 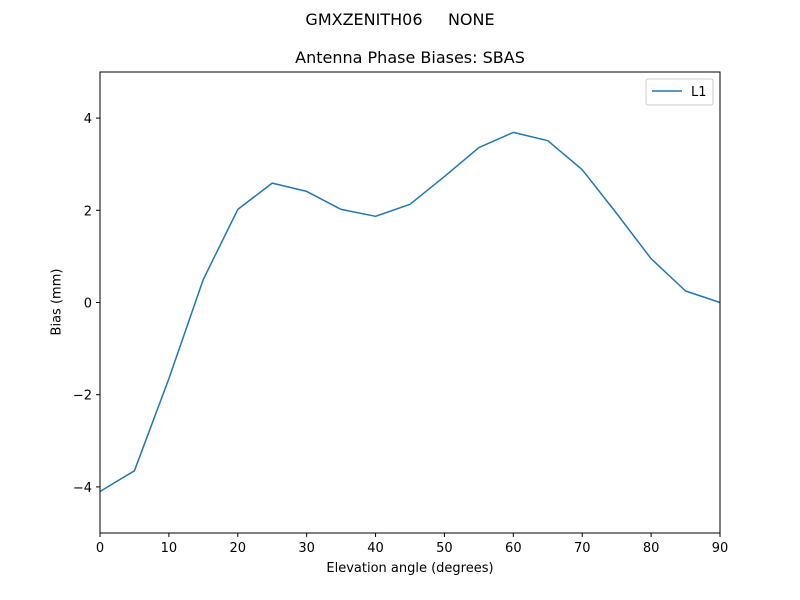 I want to click on x-tick-label: 0, so click(x=100, y=548).